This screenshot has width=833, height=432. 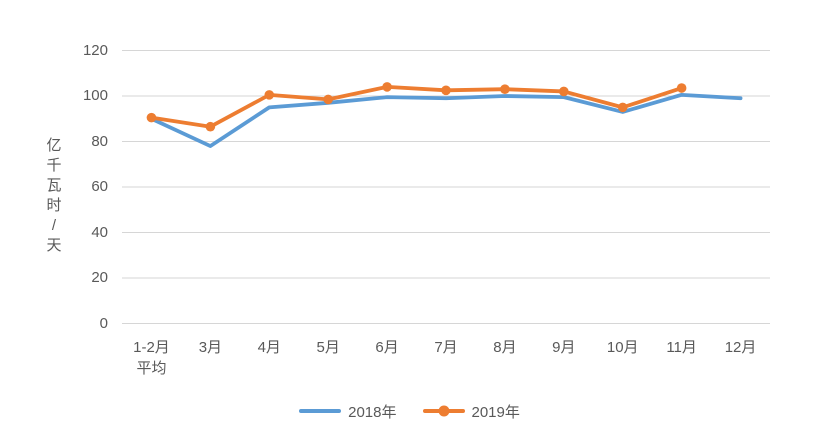 I want to click on y-tick-label: 120, so click(x=95, y=50).